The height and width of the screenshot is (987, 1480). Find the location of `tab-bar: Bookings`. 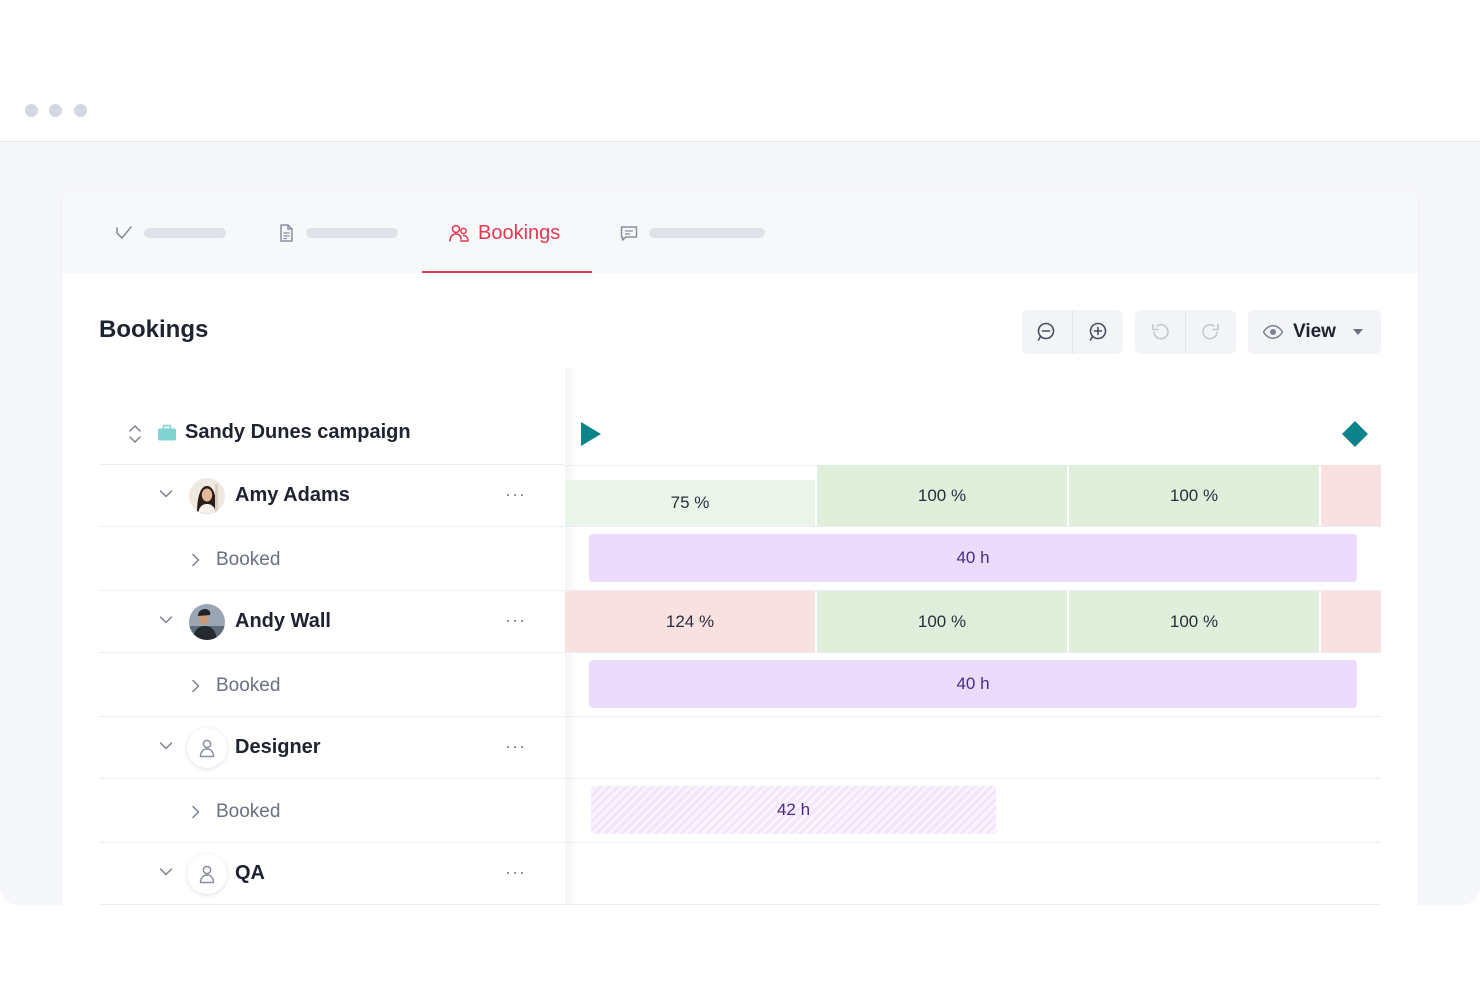

tab-bar: Bookings is located at coordinates (740, 233).